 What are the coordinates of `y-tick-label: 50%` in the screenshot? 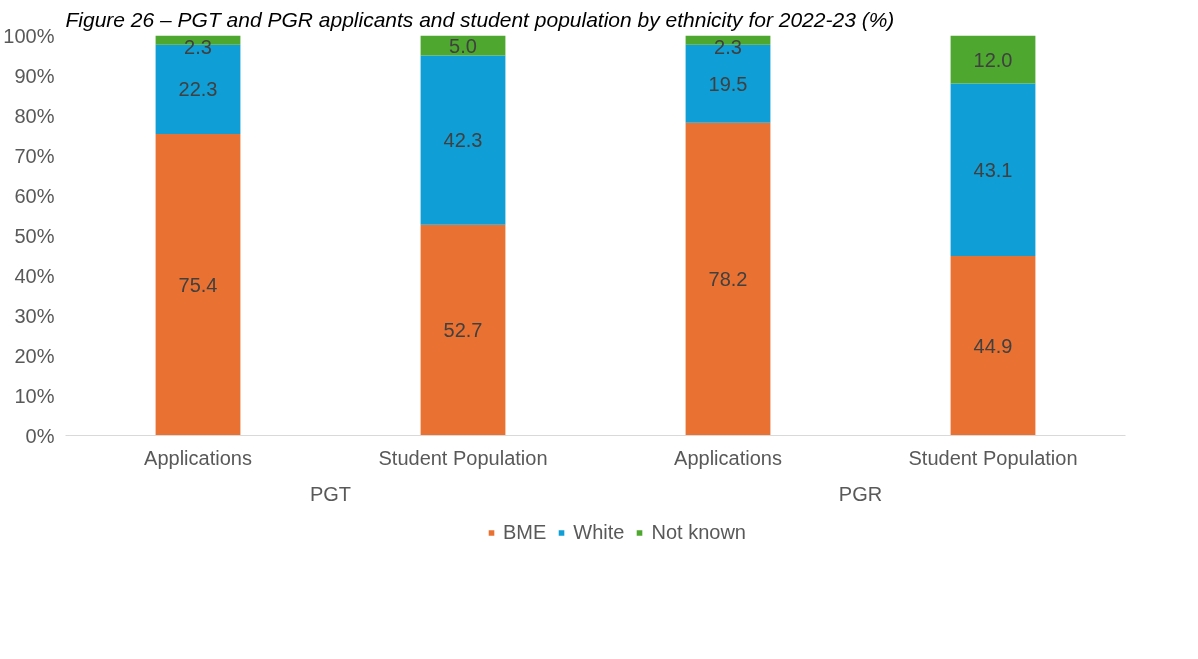 It's located at (34, 235).